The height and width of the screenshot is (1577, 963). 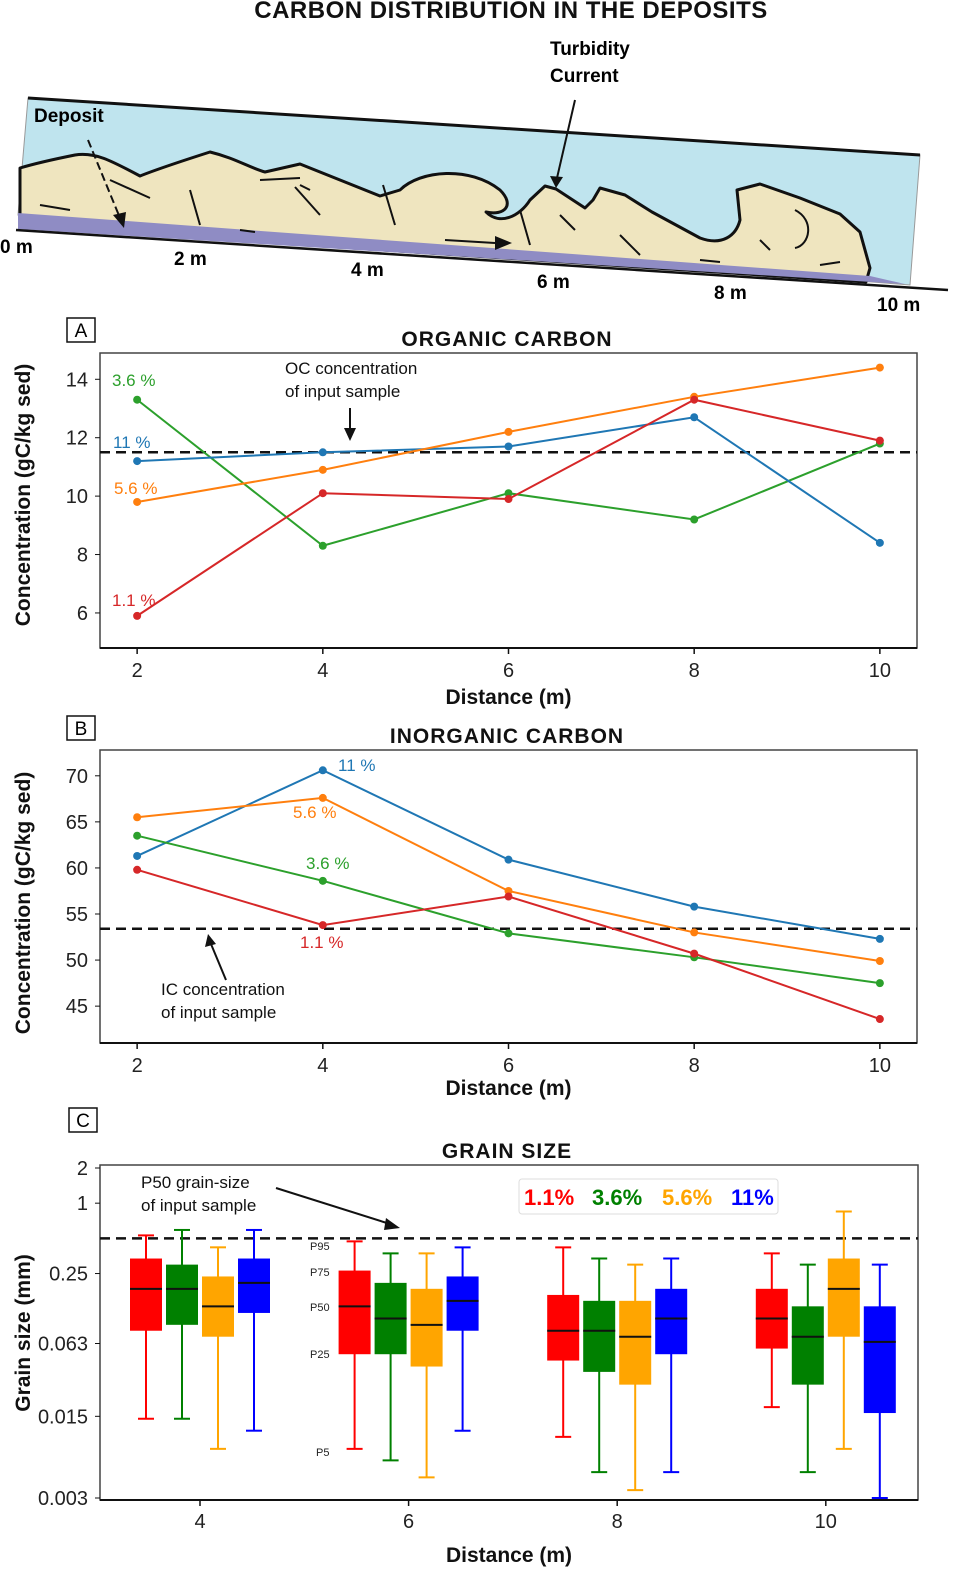 I want to click on seafloor-line, so click(x=482, y=260).